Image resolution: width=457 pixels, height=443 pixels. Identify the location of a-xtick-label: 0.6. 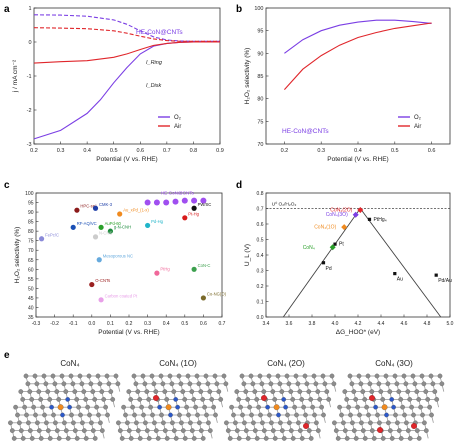
(140, 151).